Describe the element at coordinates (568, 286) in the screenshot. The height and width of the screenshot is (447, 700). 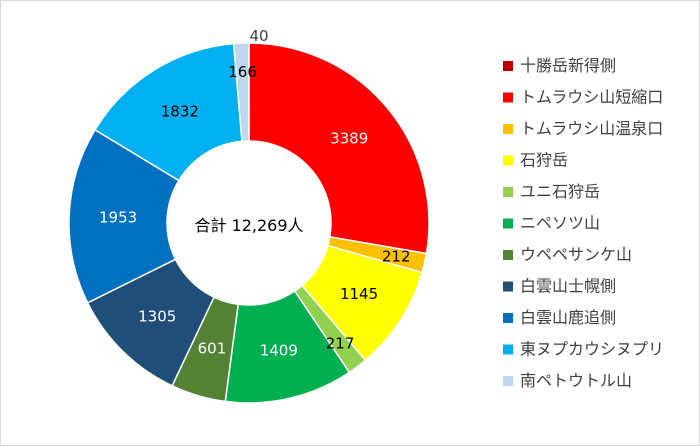
I see `legend-label-7: 白雲山士幌側` at that location.